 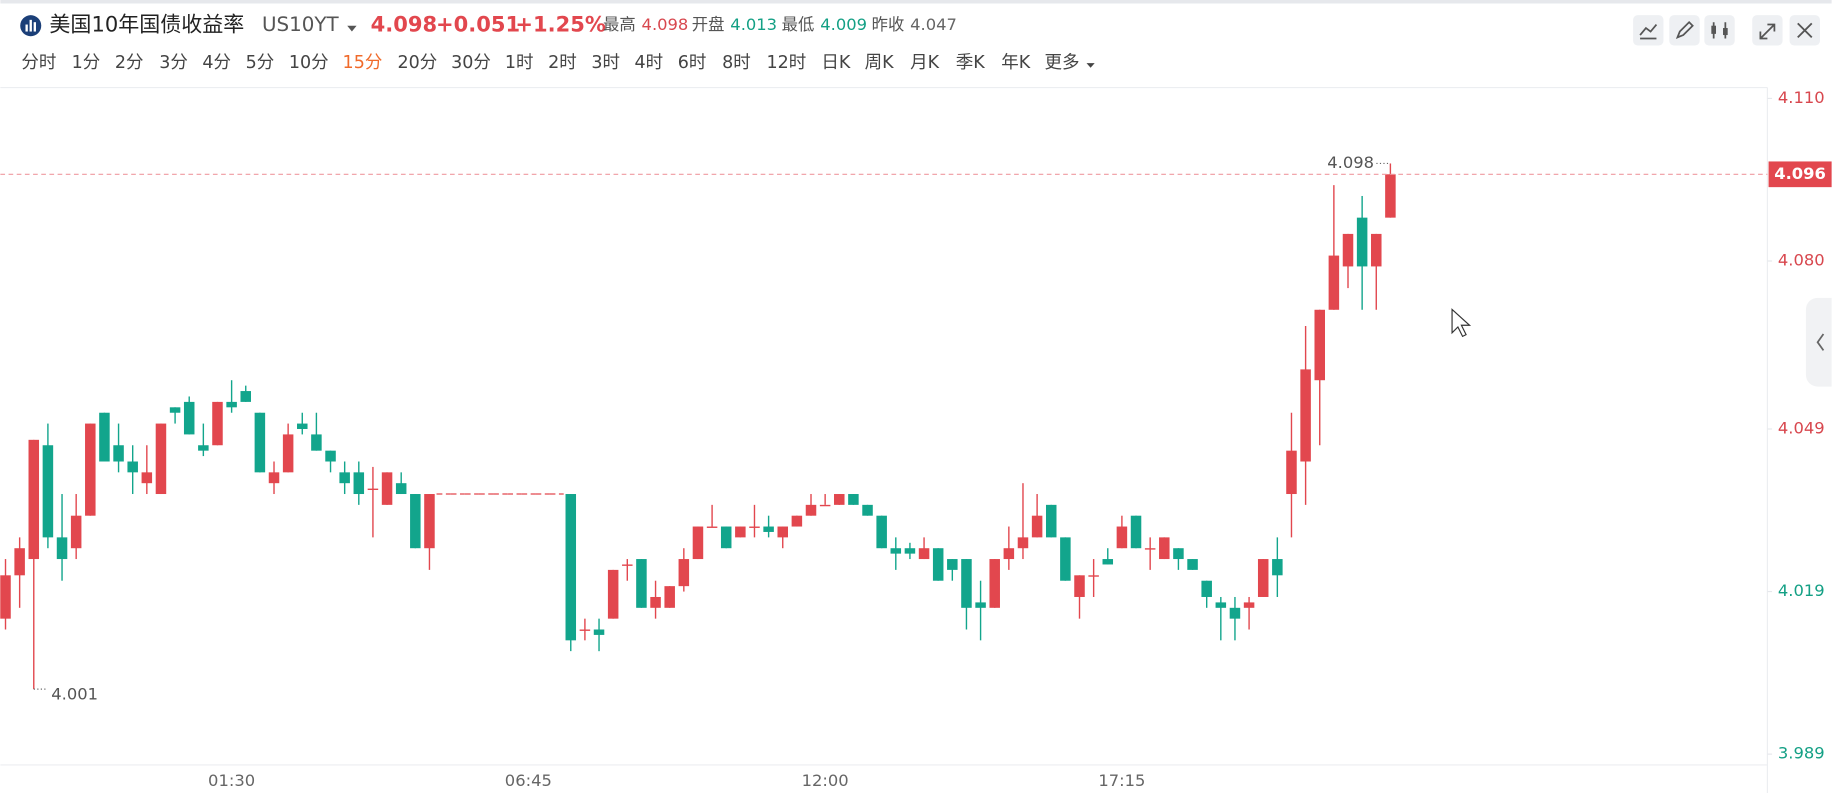 What do you see at coordinates (216, 63) in the screenshot?
I see `period-tab: 4分` at bounding box center [216, 63].